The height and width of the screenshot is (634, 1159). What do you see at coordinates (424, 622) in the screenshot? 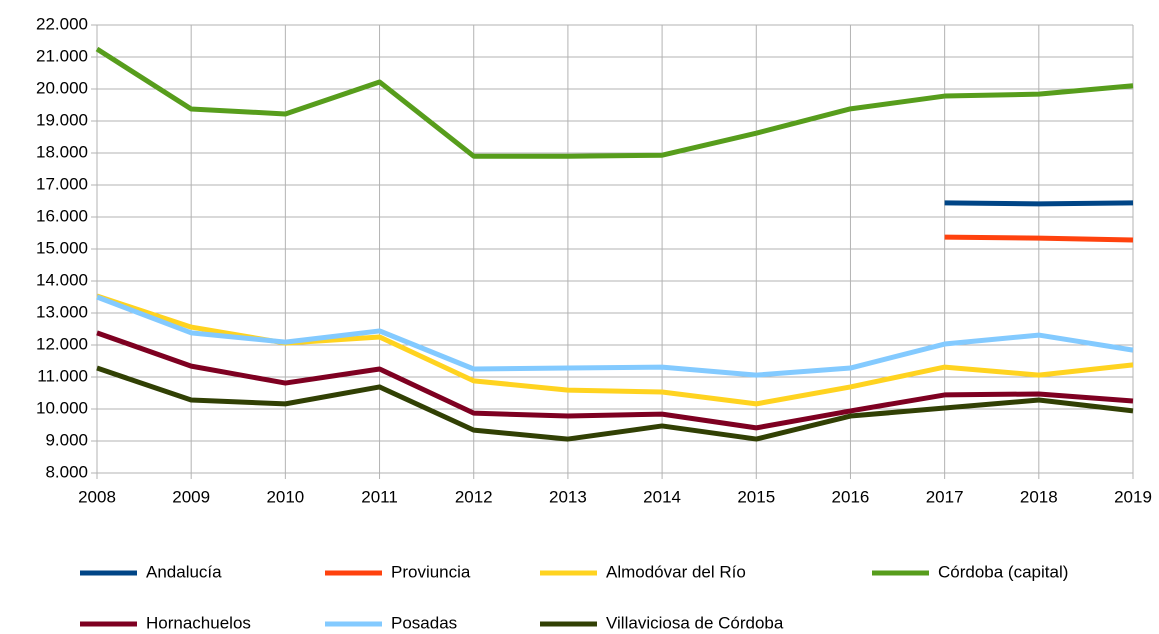
I see `legend-label: Posadas` at bounding box center [424, 622].